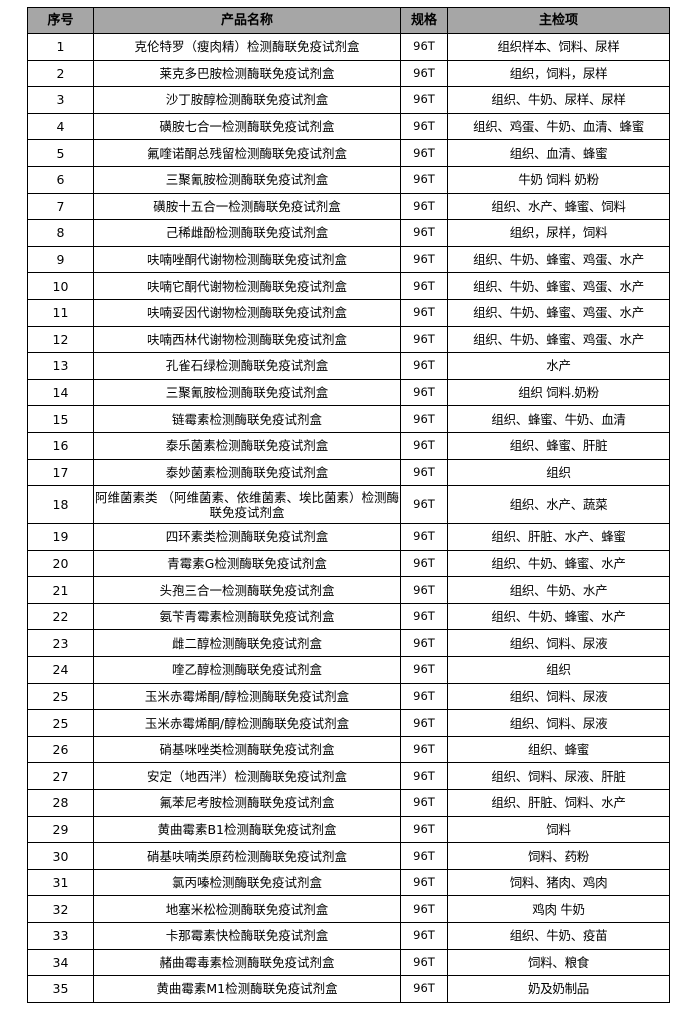 The height and width of the screenshot is (1016, 696). I want to click on cell-product-name: 氟苯尼考胺检测酶联免疫试剂盒, so click(247, 803).